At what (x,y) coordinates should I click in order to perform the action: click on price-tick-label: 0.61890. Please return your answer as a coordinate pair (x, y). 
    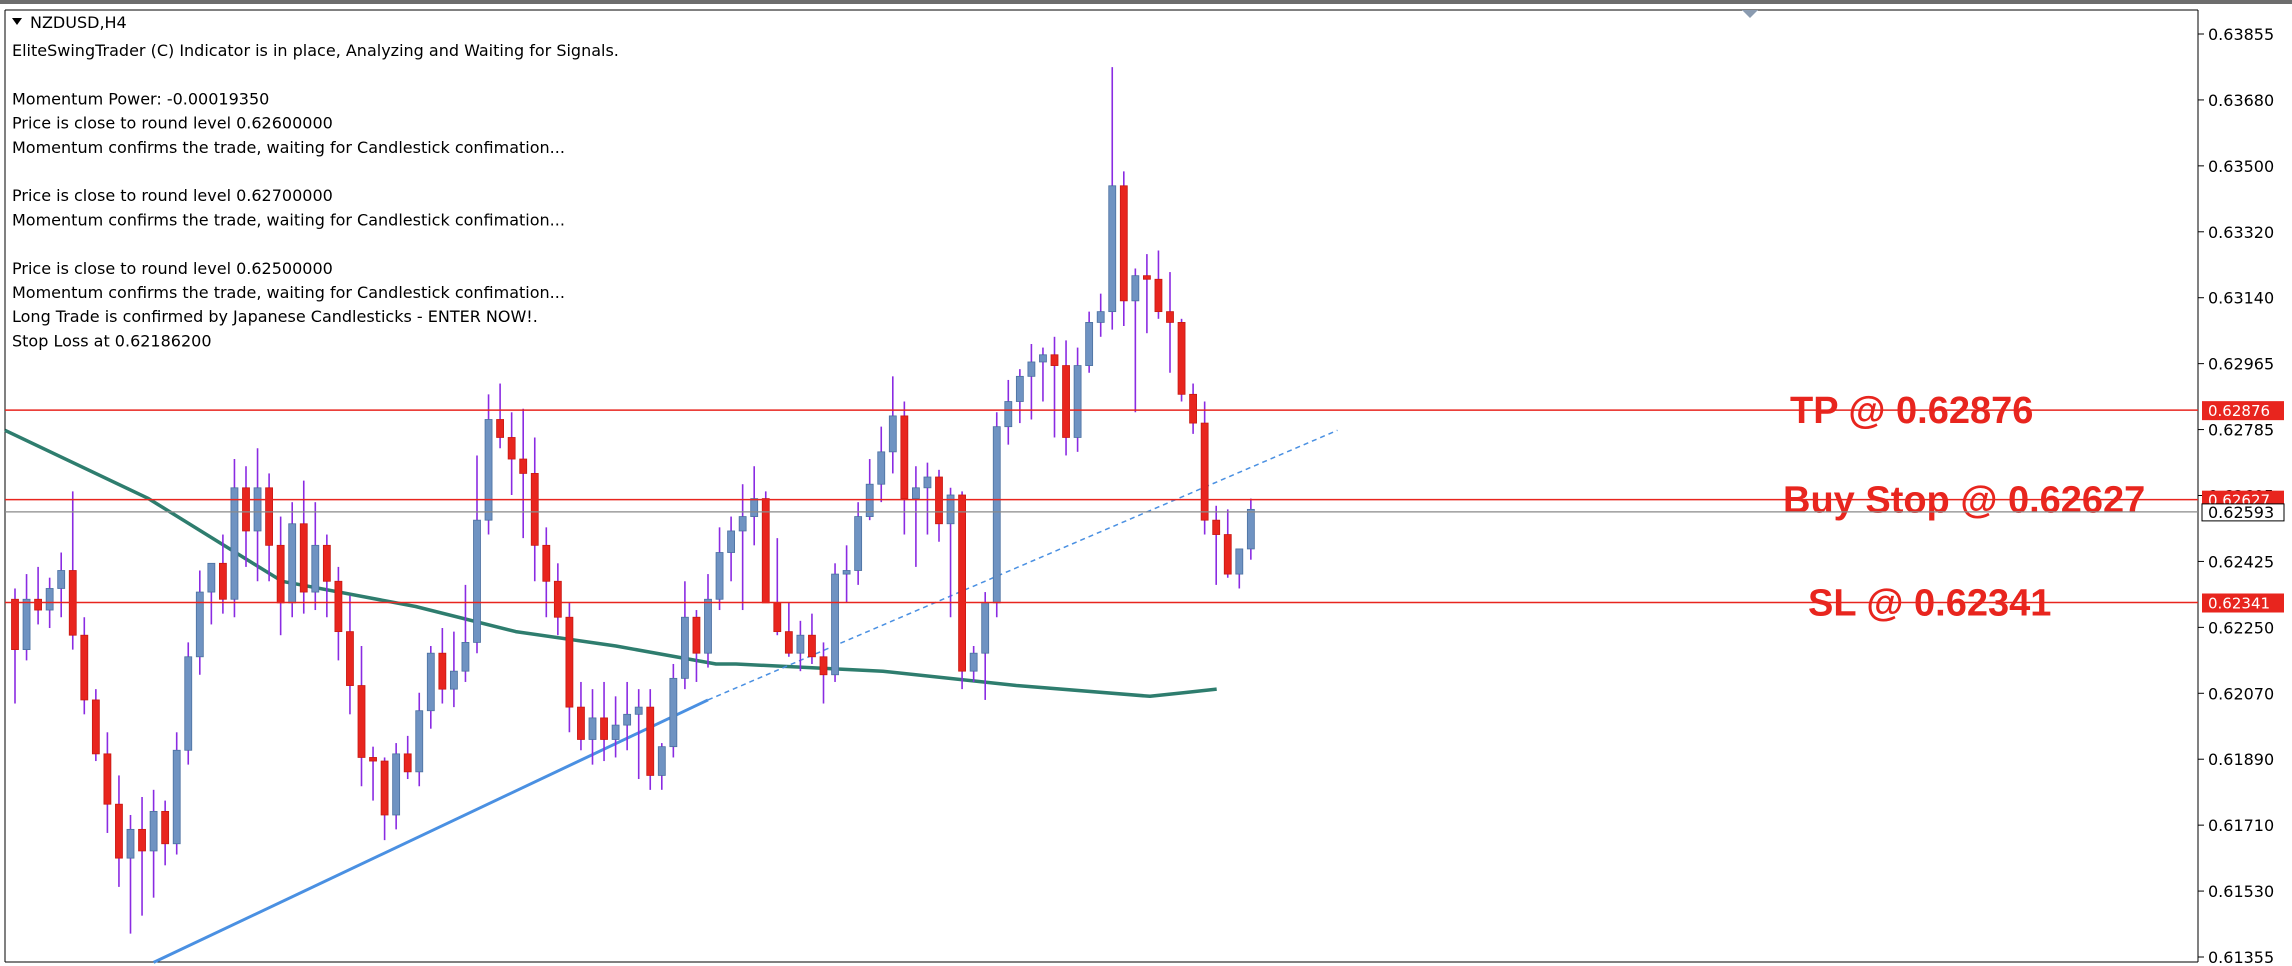
    Looking at the image, I should click on (2241, 759).